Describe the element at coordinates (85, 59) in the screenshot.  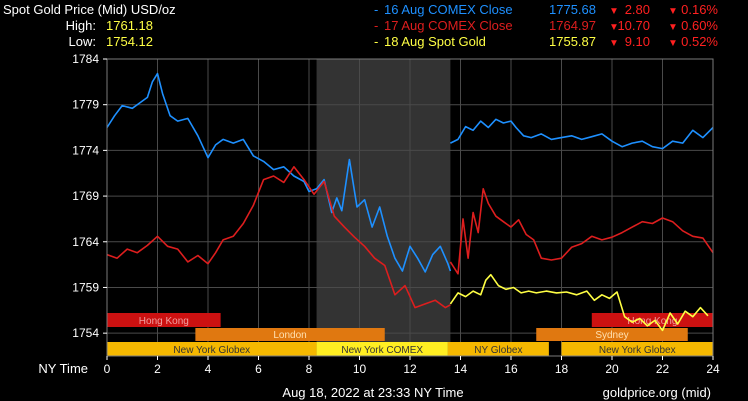
I see `y-tick-label: 1784` at that location.